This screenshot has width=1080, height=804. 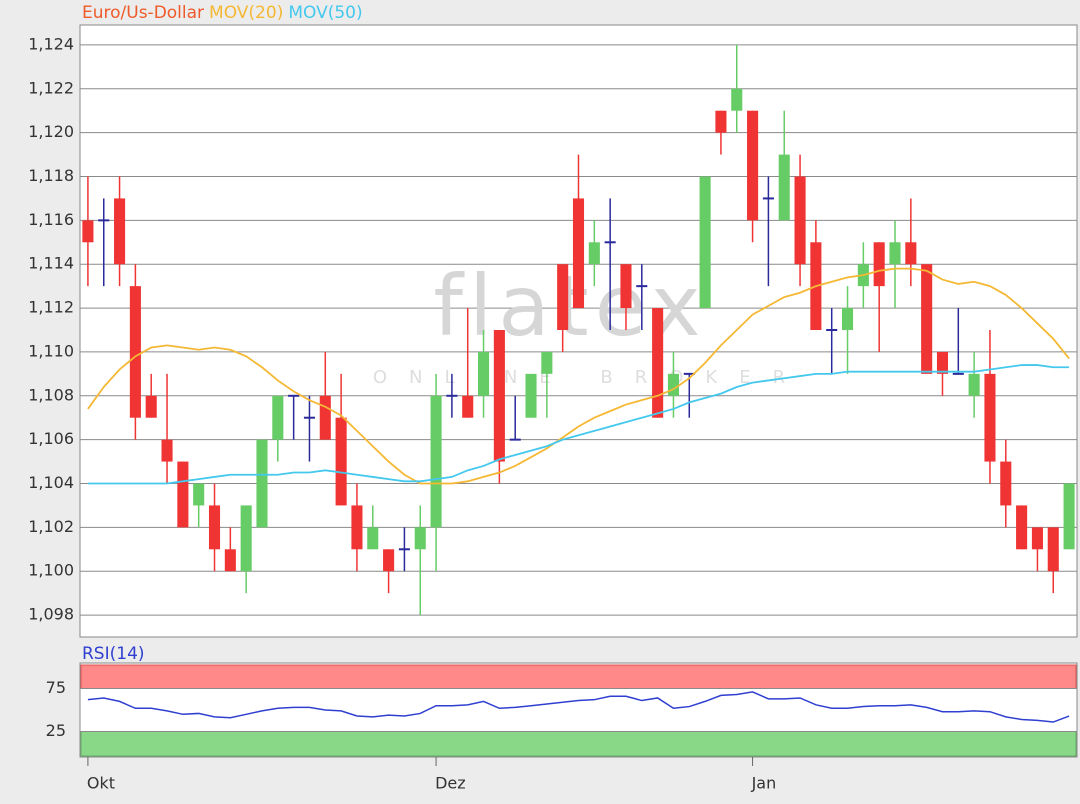 I want to click on y-tick-label: 25, so click(x=56, y=730).